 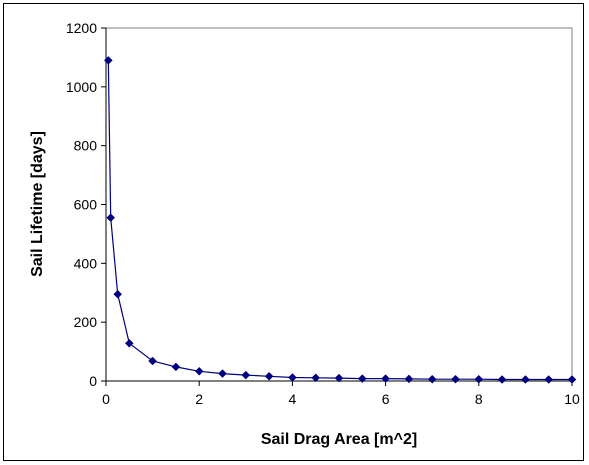 What do you see at coordinates (37, 204) in the screenshot?
I see `y-axis-title: Sail Lifetime [days]` at bounding box center [37, 204].